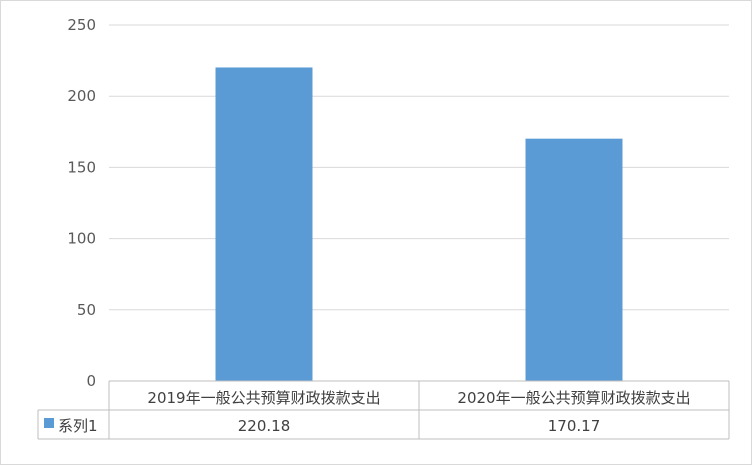 This screenshot has height=466, width=752. I want to click on y-tick-label: 150, so click(81, 167).